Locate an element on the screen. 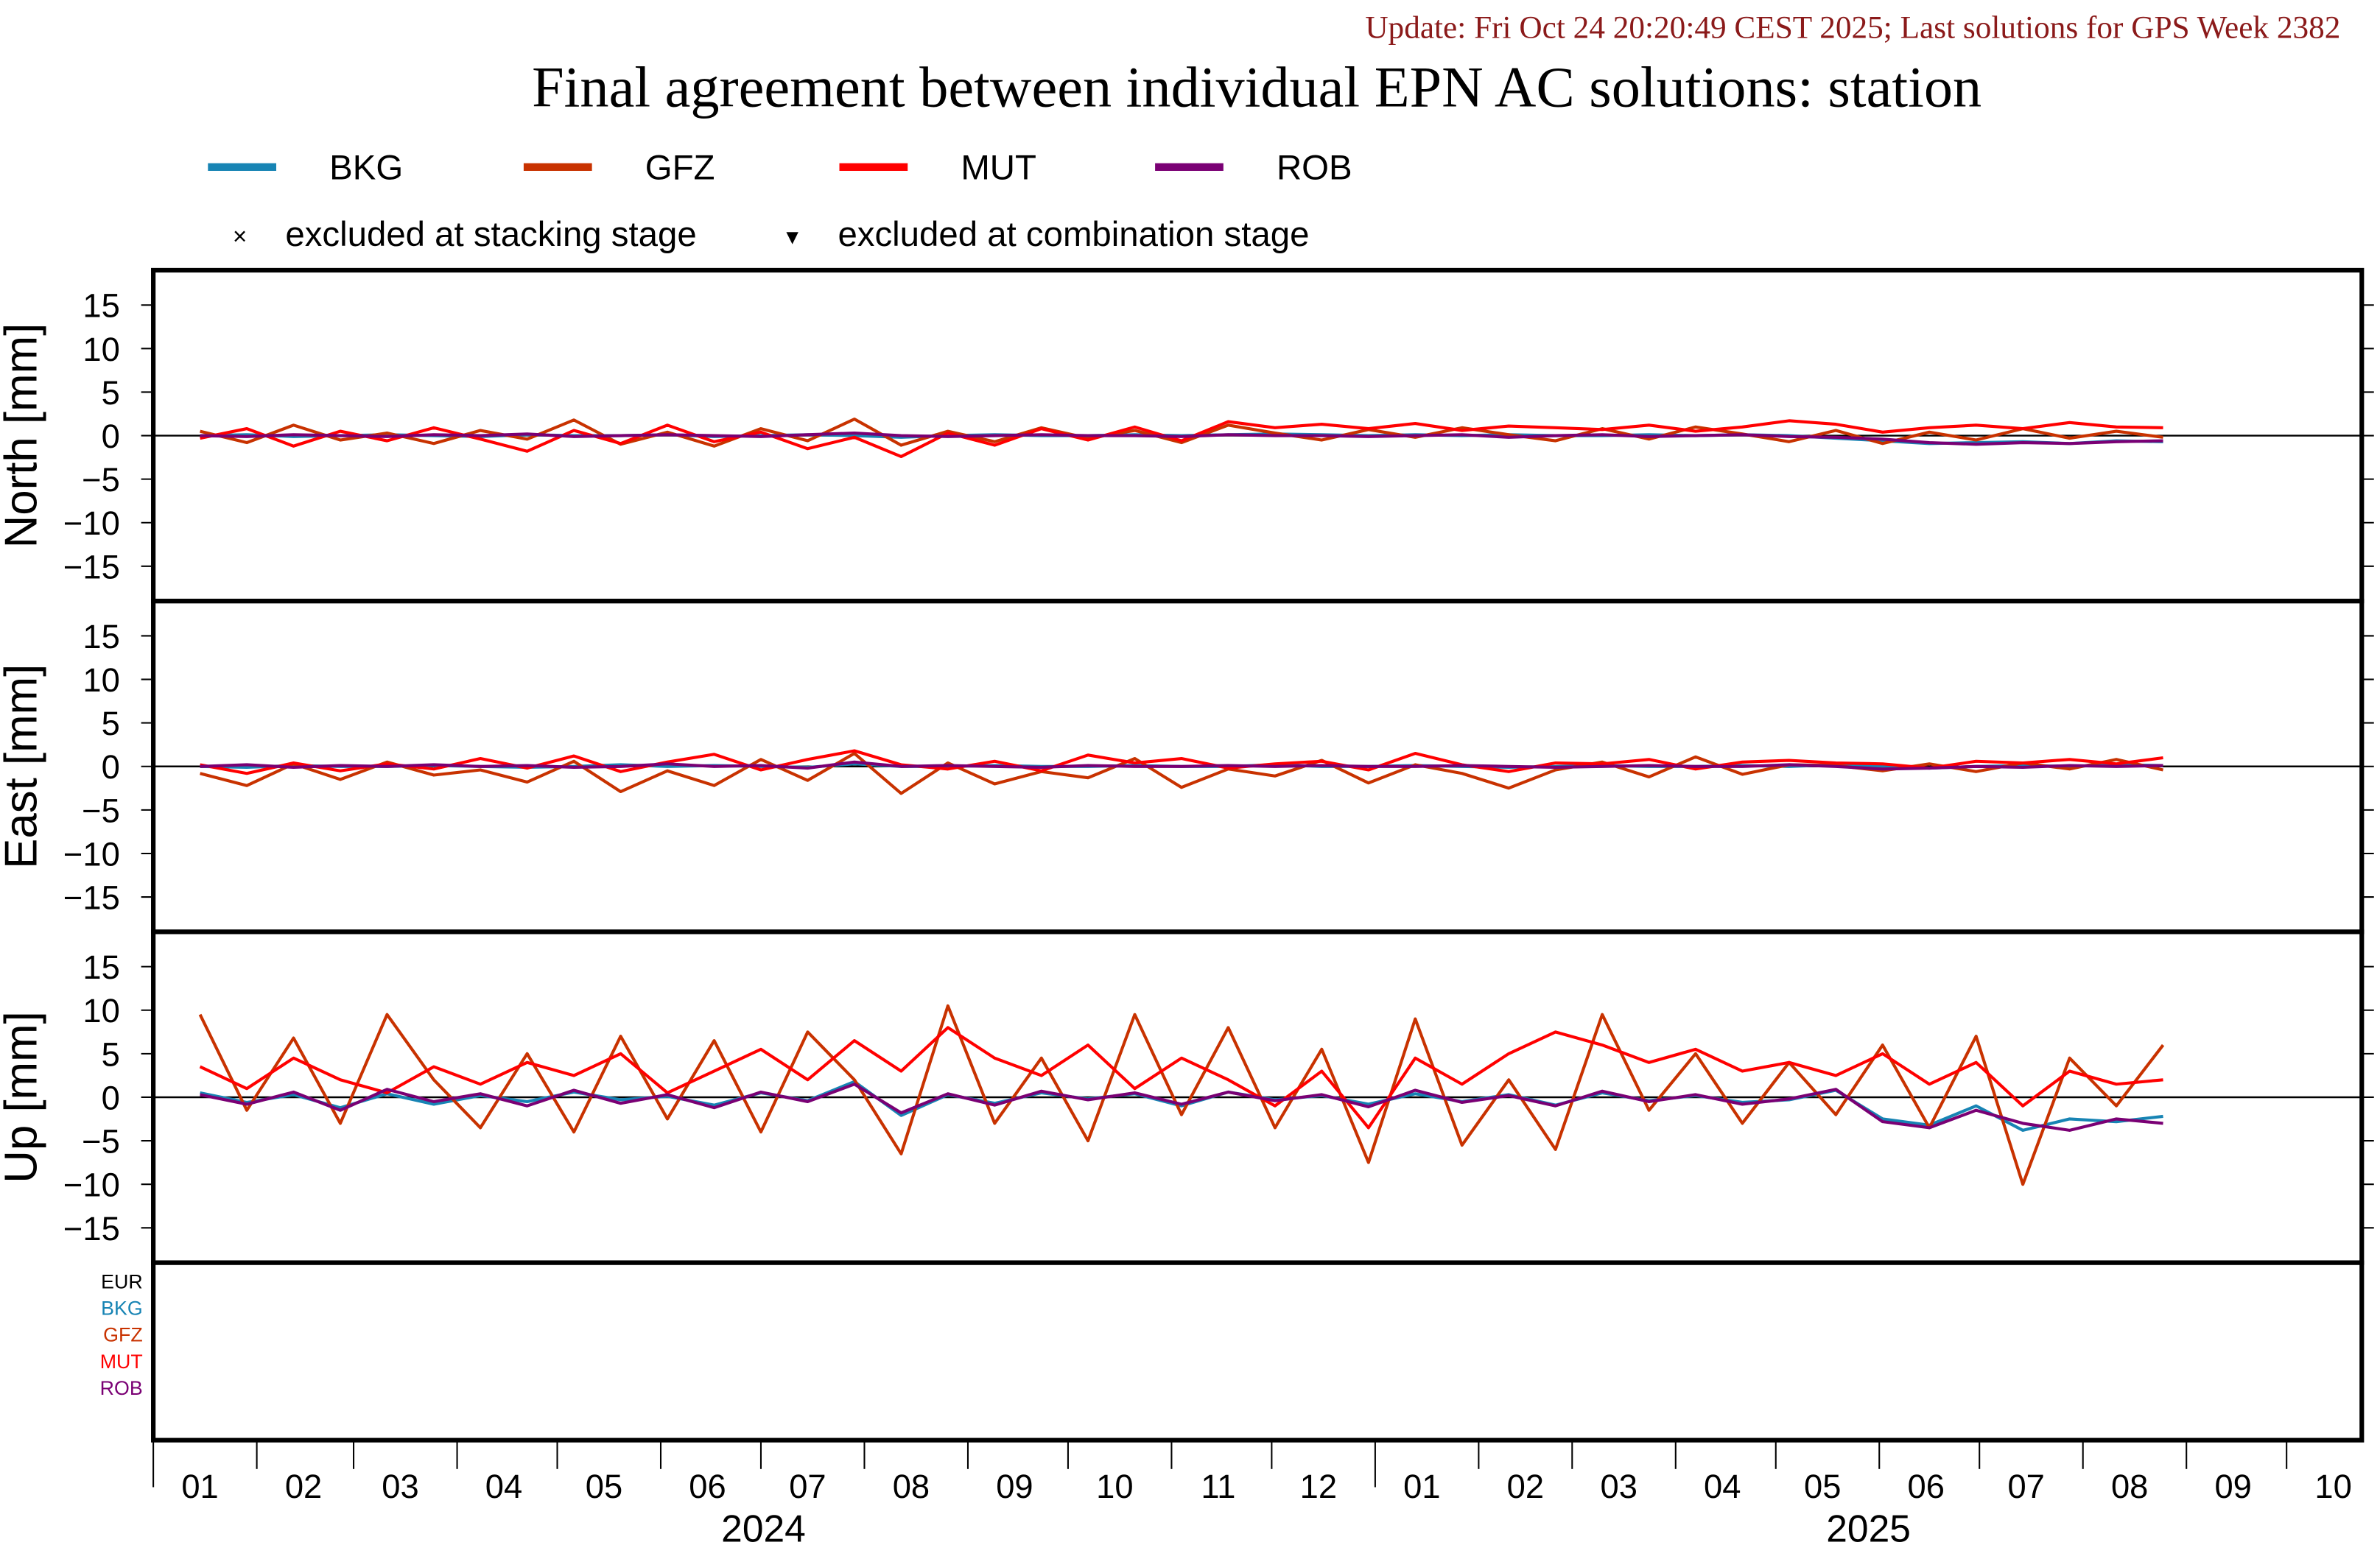 This screenshot has width=2380, height=1545. y-axis-label: East [mm] is located at coordinates (23, 766).